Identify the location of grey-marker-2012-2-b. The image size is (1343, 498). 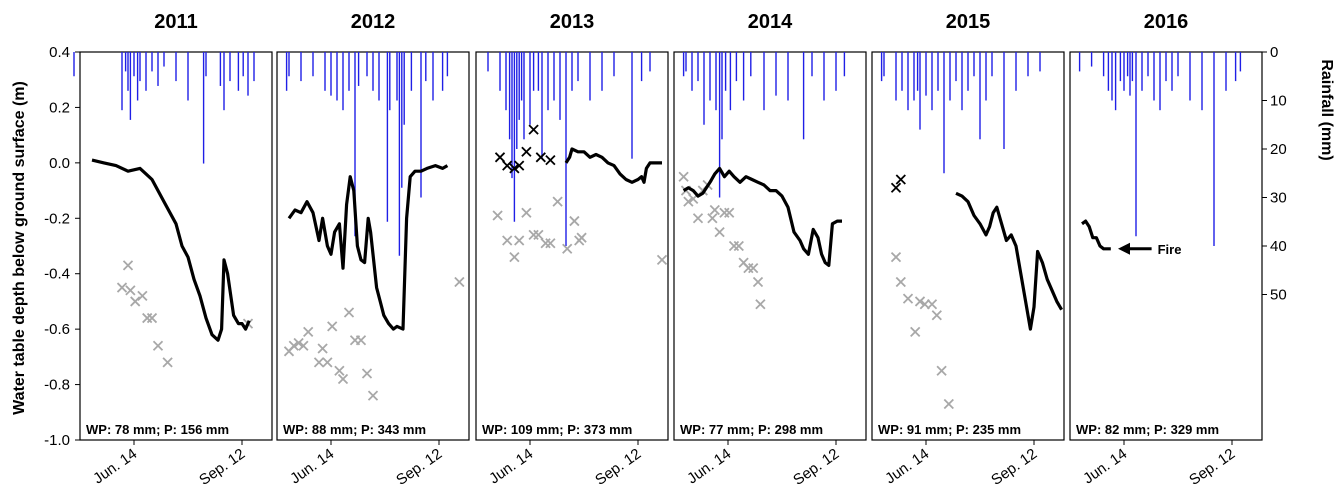
(298, 343).